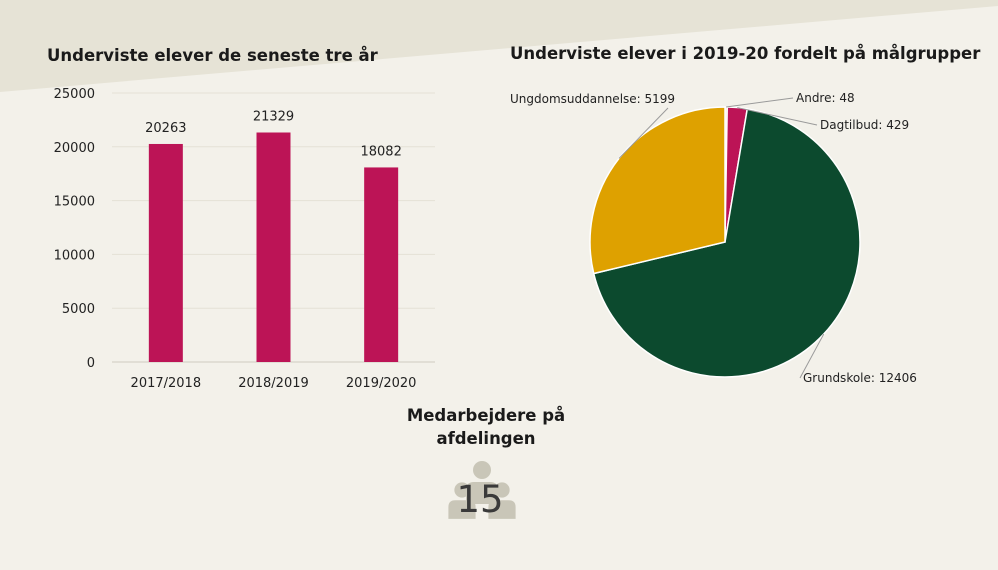 The height and width of the screenshot is (570, 998). I want to click on bar-y-tick-label: 20000, so click(74, 148).